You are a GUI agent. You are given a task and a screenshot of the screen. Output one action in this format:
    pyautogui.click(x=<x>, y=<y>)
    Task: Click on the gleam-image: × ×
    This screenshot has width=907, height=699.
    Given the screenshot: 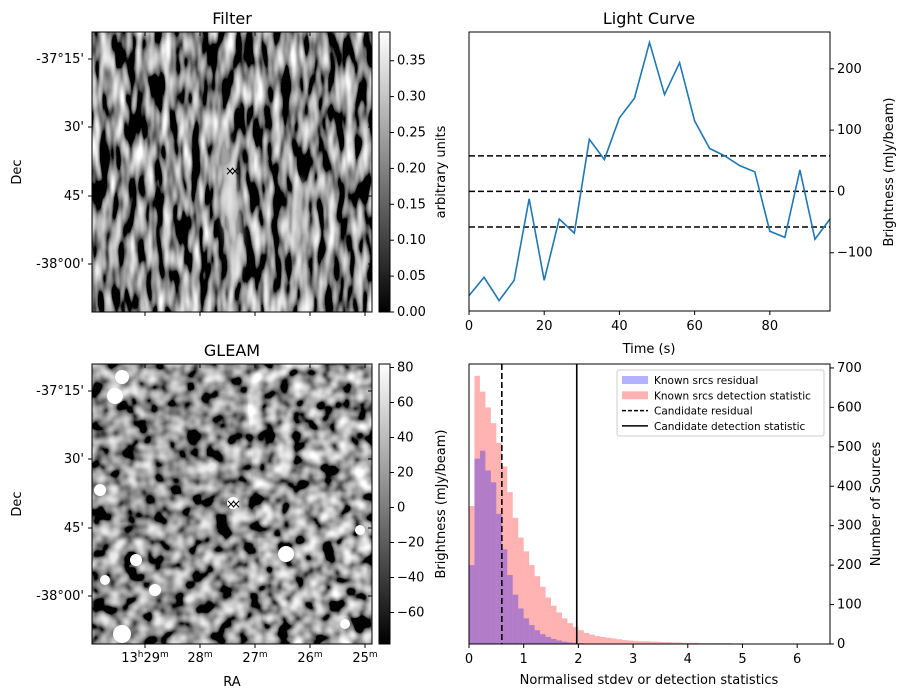 What is the action you would take?
    pyautogui.click(x=232, y=504)
    